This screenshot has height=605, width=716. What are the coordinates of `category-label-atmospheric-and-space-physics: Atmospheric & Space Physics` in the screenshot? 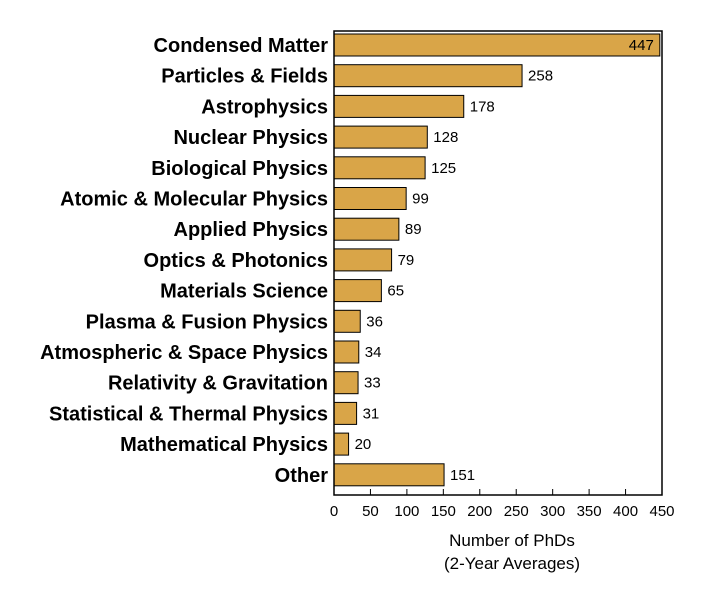 It's located at (184, 353).